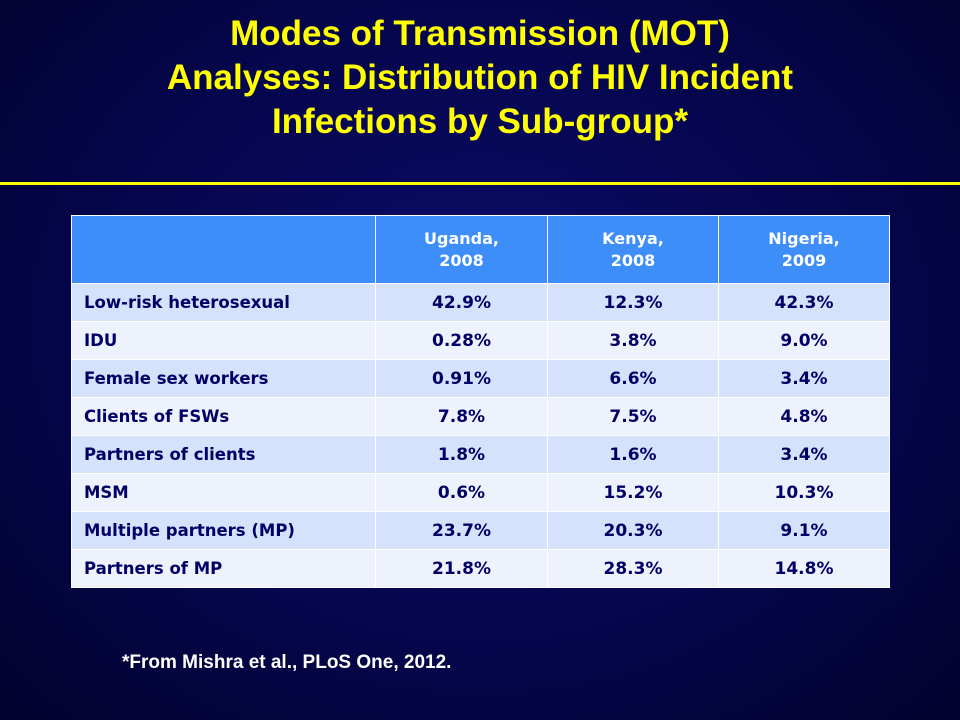  I want to click on kenya-value-cell: 6.6%, so click(633, 378).